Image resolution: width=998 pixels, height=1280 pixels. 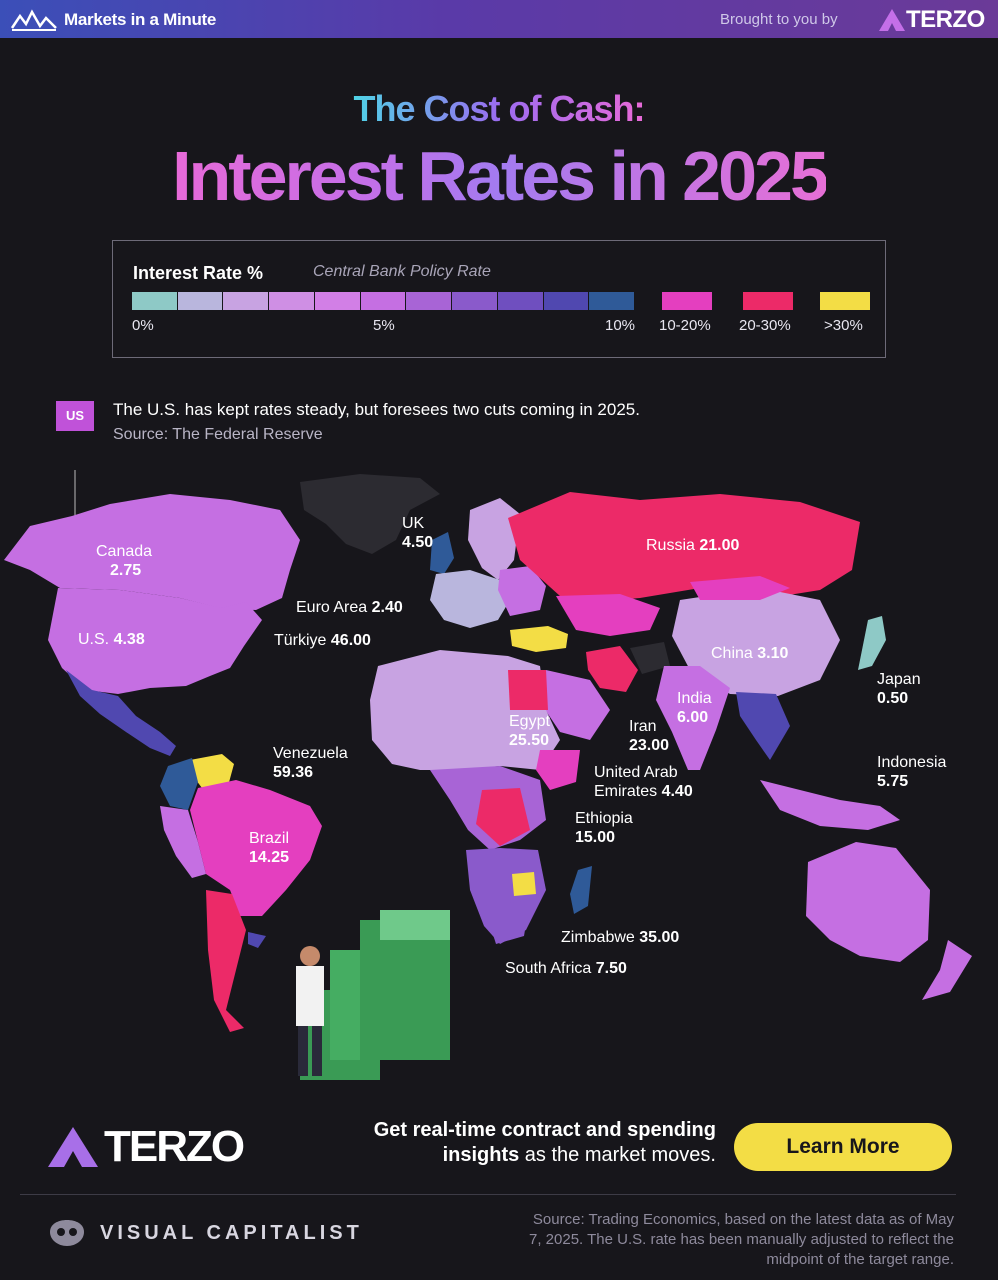 I want to click on us-label: U.S. 4.38, so click(x=111, y=639).